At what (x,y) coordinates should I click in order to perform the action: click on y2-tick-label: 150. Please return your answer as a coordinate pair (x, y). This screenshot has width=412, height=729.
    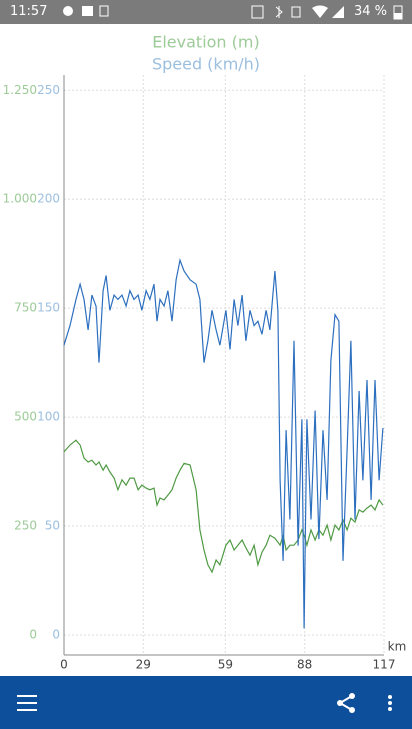
    Looking at the image, I should click on (48, 308).